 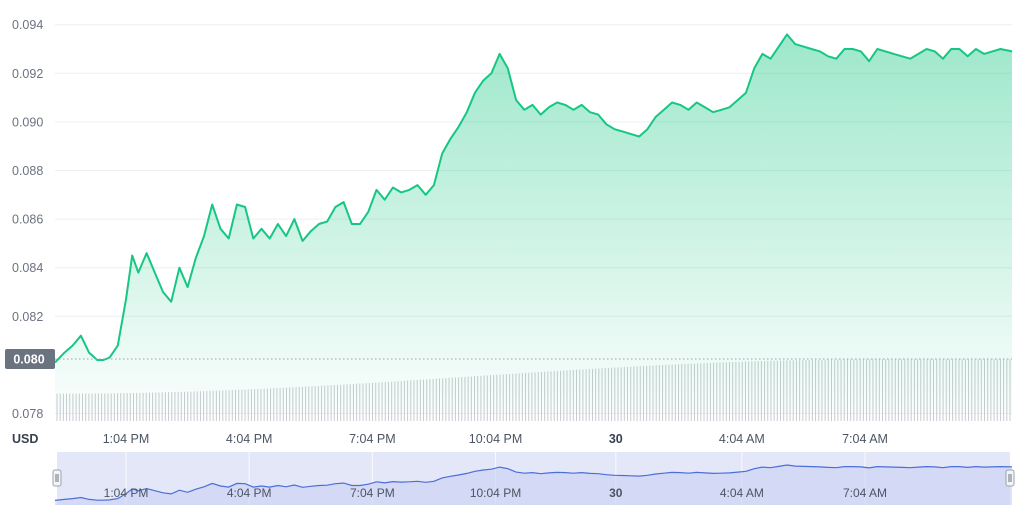 I want to click on x-tick-label: 1:04 PM, so click(x=126, y=439).